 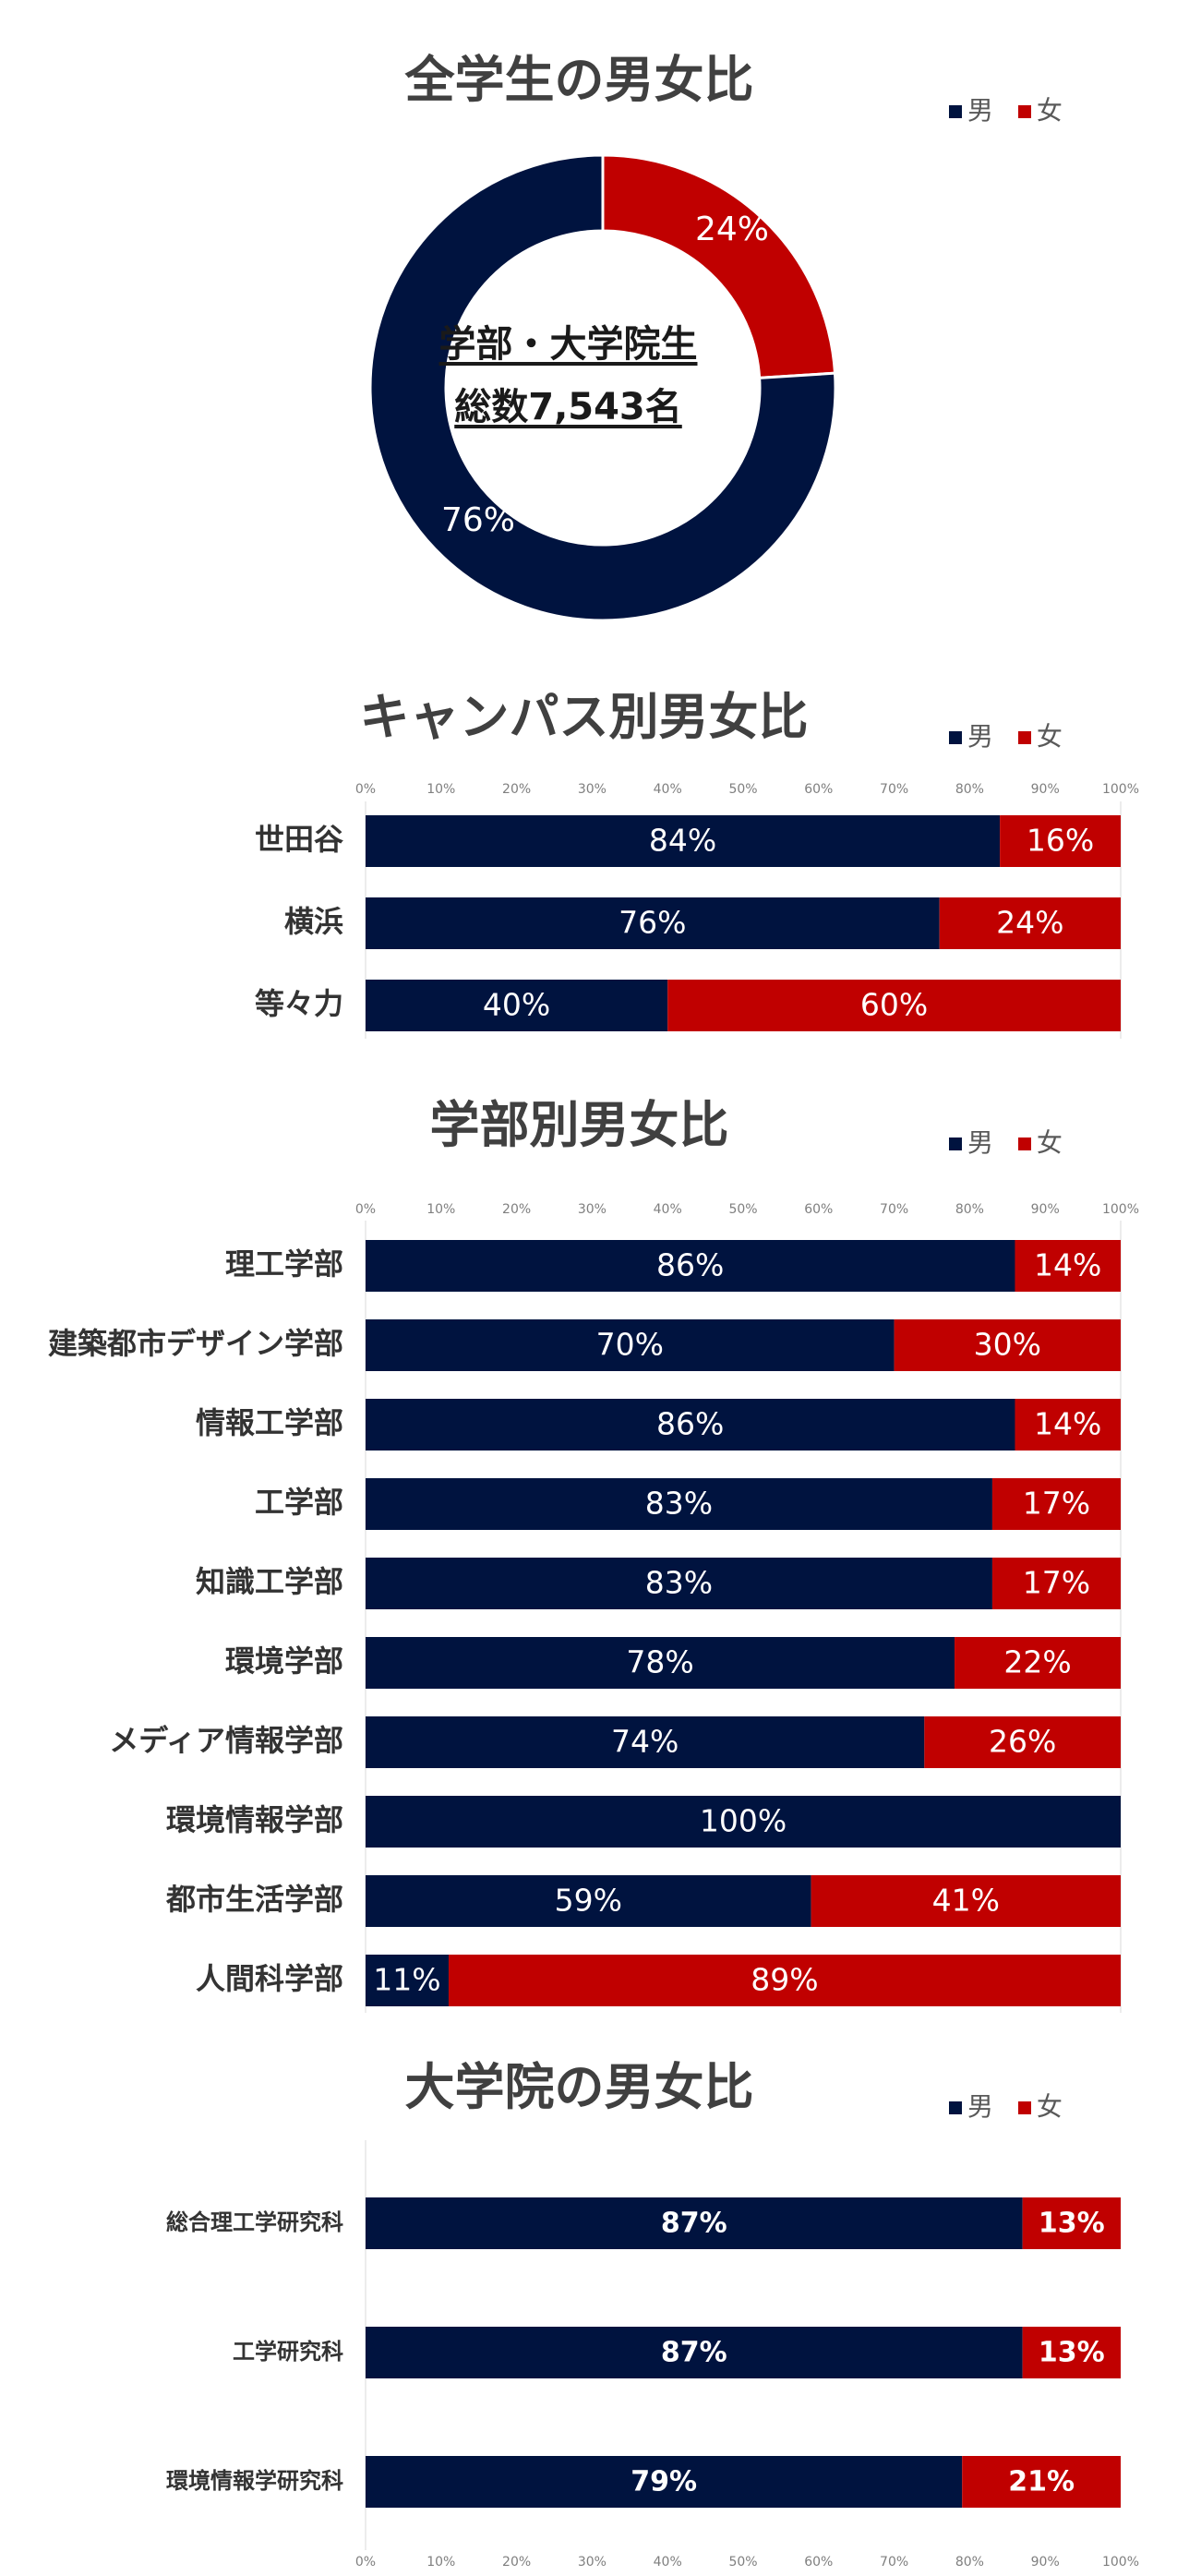 I want to click on grad-legend: 男 女, so click(x=997, y=2105).